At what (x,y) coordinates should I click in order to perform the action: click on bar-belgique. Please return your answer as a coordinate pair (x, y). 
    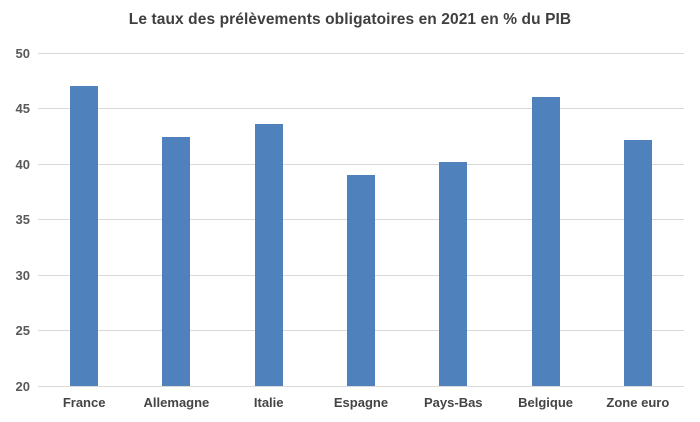
    Looking at the image, I should click on (545, 241).